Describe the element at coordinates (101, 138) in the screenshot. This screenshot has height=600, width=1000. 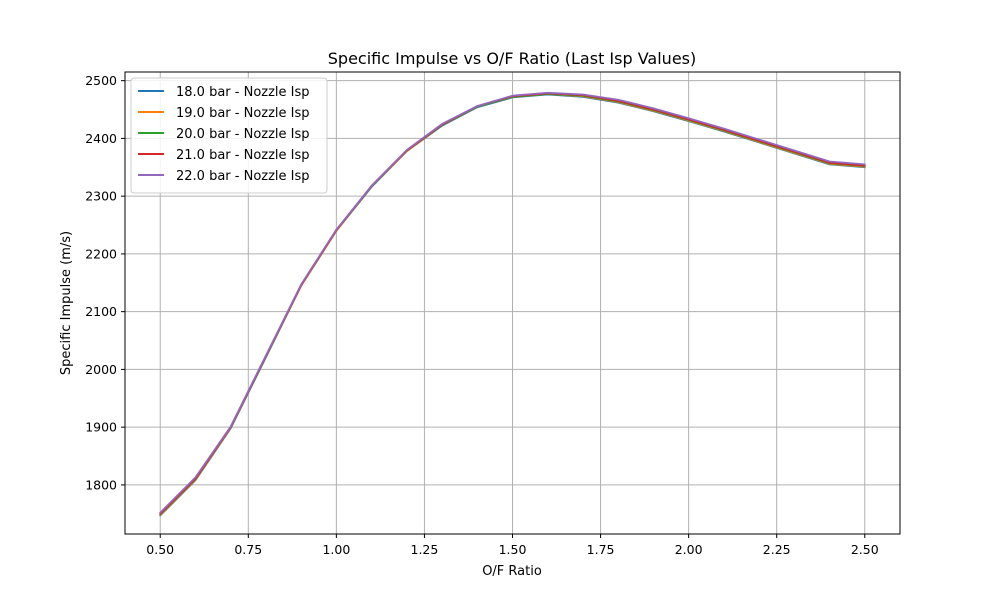
I see `y-tick-label: 2400` at that location.